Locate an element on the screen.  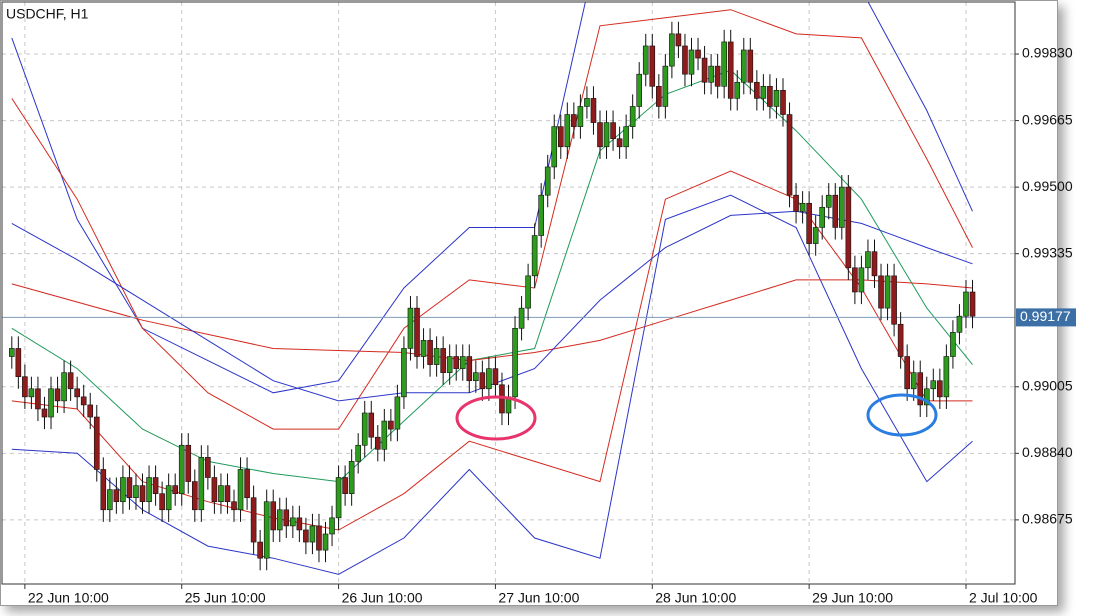
x-tick-label: 29 Jun 10:00 is located at coordinates (852, 598).